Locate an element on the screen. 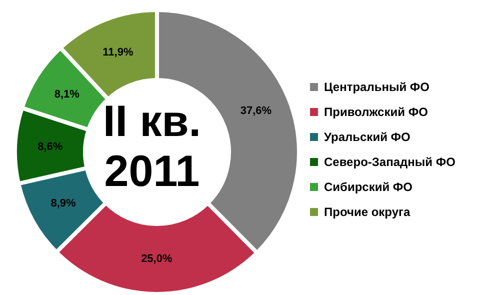 The image size is (486, 295). data-label: 8,9% is located at coordinates (63, 204).